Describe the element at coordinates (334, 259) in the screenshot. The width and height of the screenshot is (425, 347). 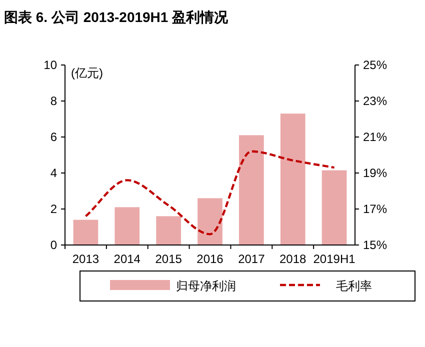
I see `x-tick-label: 2019H1` at that location.